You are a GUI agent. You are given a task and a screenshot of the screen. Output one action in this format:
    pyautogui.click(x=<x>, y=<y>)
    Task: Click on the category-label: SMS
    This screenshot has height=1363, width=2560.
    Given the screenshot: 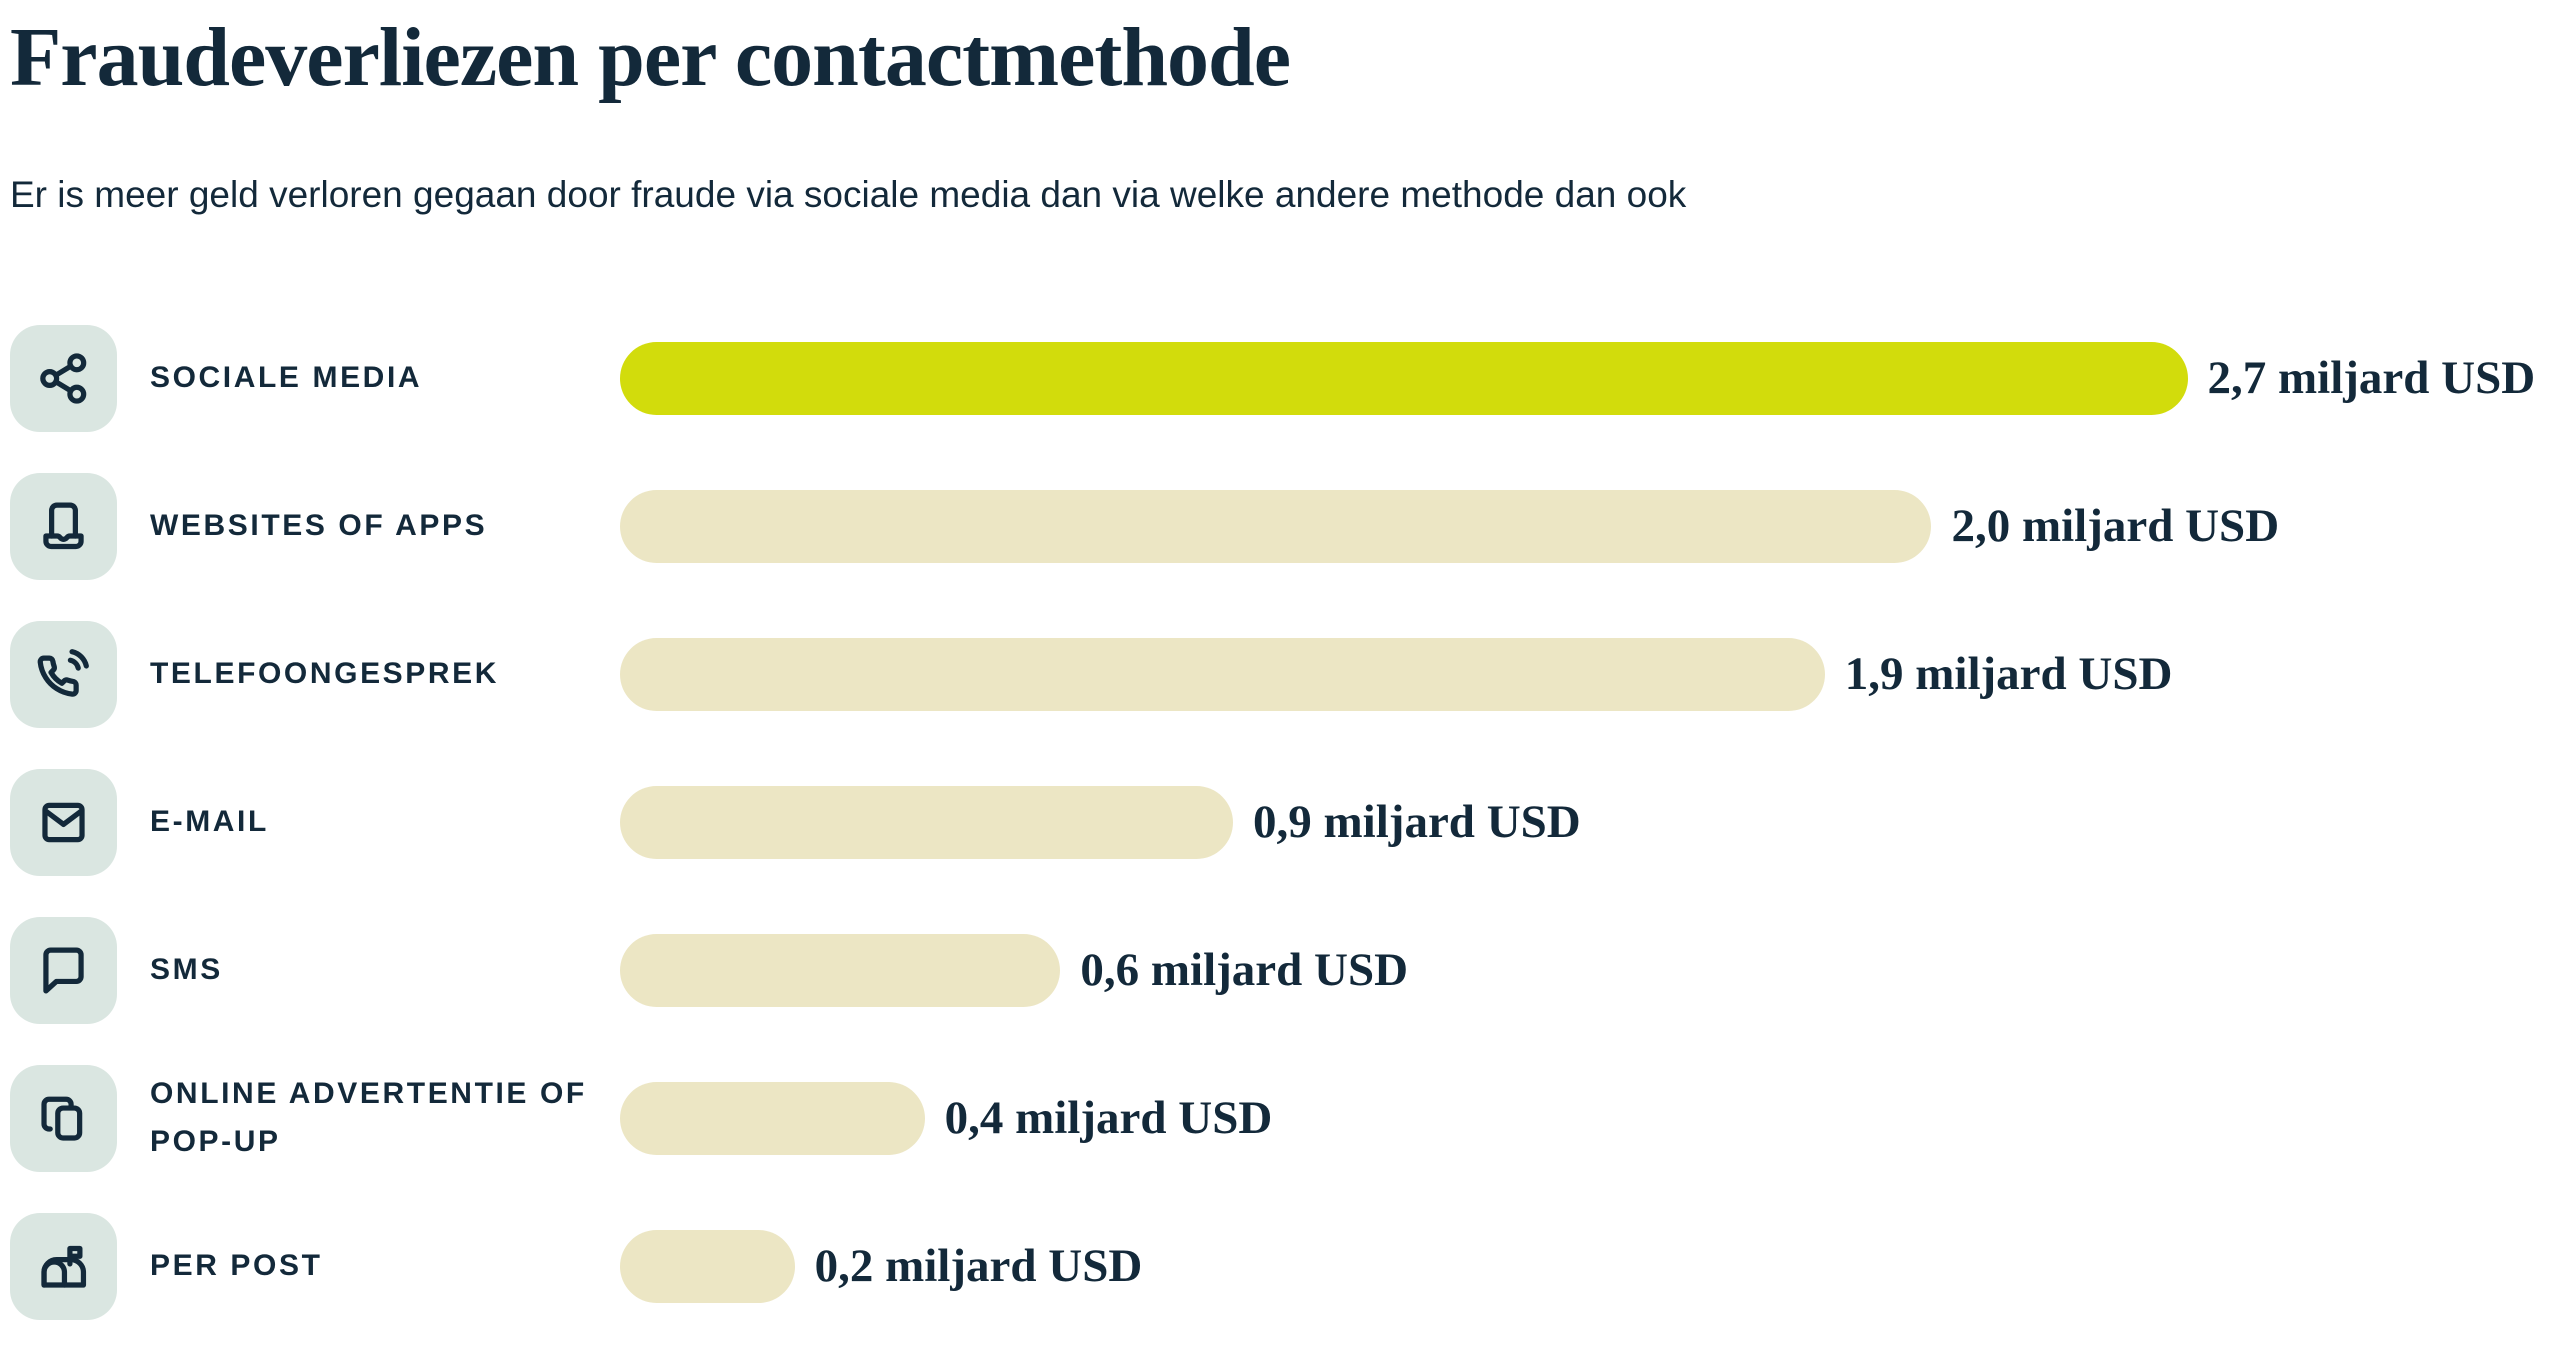 What is the action you would take?
    pyautogui.click(x=186, y=970)
    